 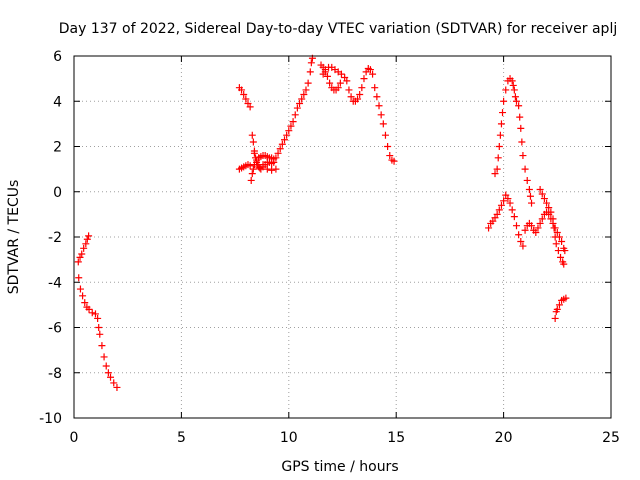 What do you see at coordinates (74, 438) in the screenshot?
I see `x-tick-label: 0` at bounding box center [74, 438].